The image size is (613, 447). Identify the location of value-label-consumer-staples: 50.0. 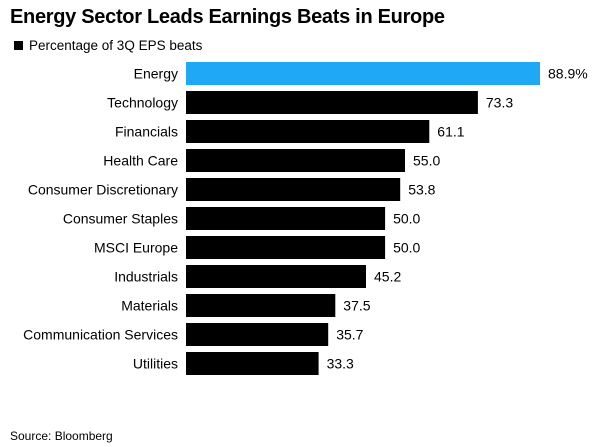
(406, 219).